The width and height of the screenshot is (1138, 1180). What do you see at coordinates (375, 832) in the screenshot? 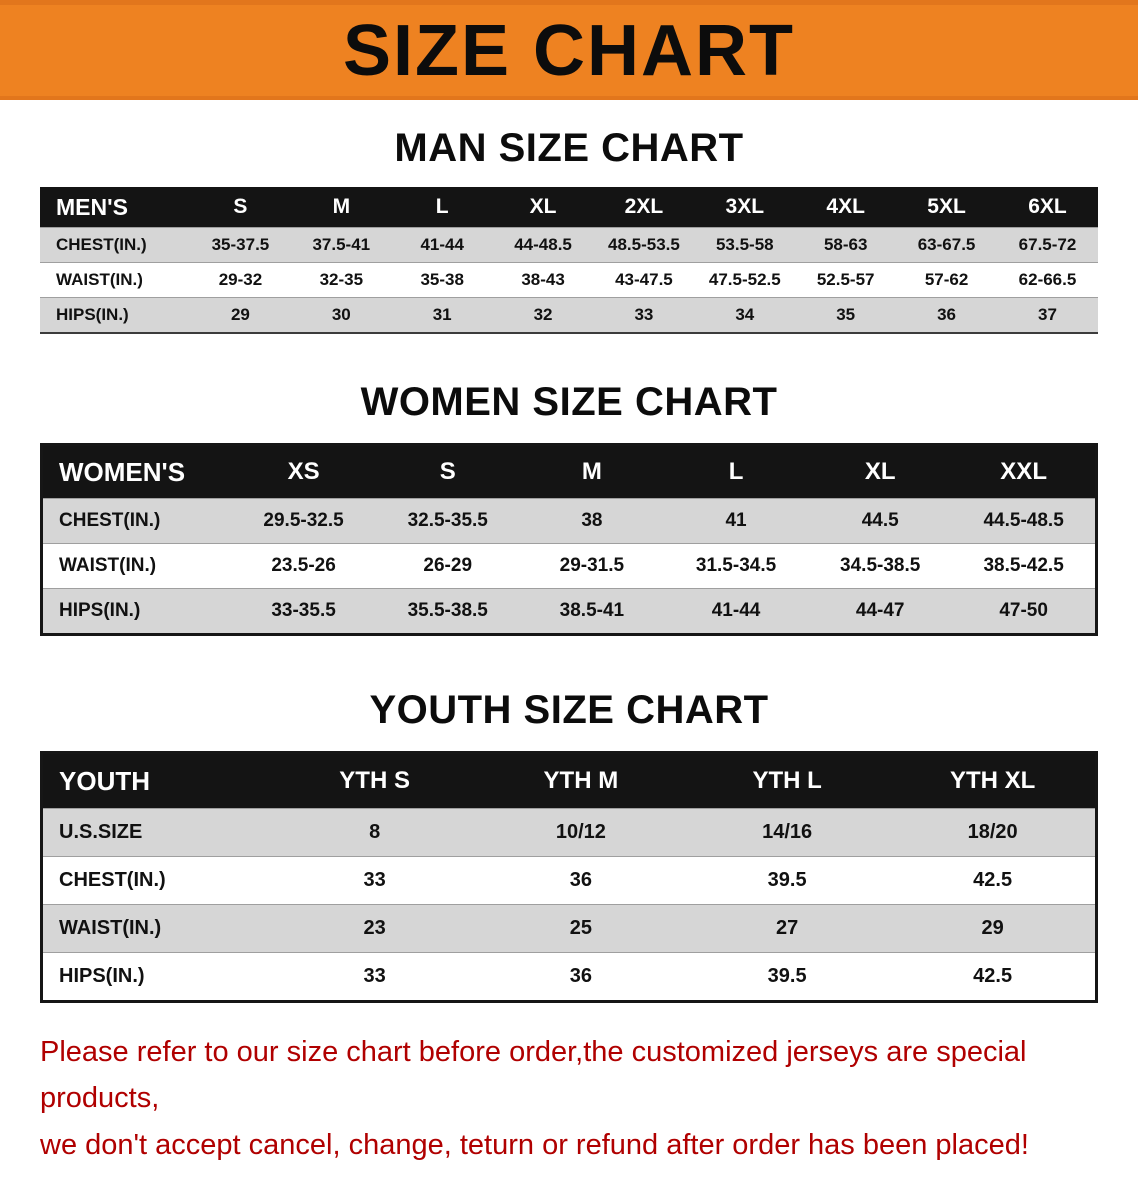
I see `value-cell: 8` at bounding box center [375, 832].